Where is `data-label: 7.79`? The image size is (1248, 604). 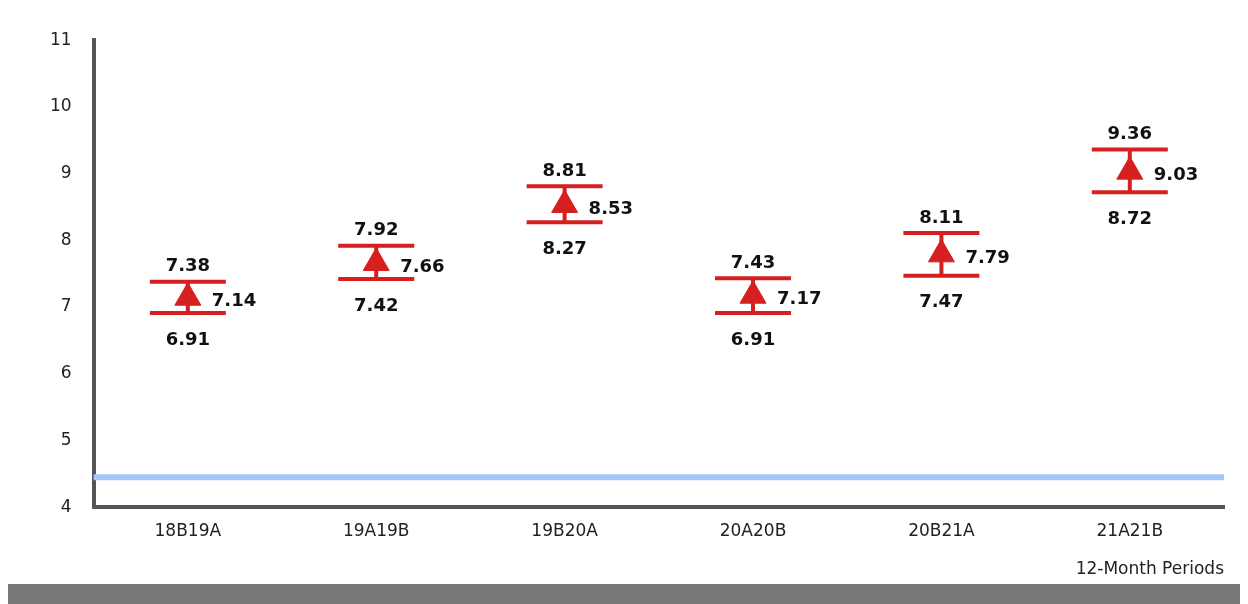
data-label: 7.79 is located at coordinates (987, 257).